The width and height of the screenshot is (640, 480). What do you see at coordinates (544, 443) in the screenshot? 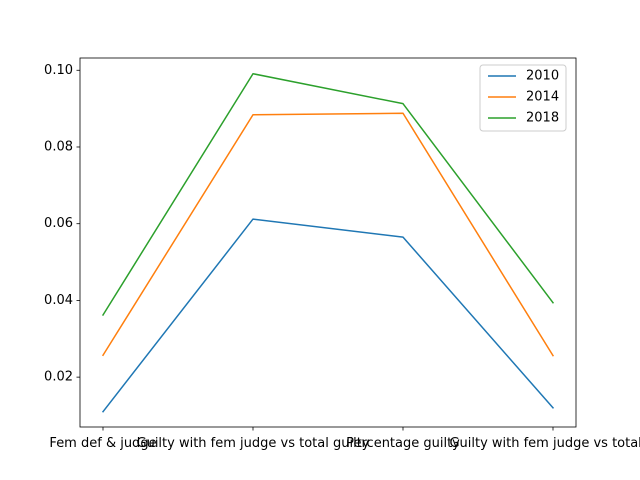
I see `x-tick-label: Guilty with fem judge vs total w` at bounding box center [544, 443].